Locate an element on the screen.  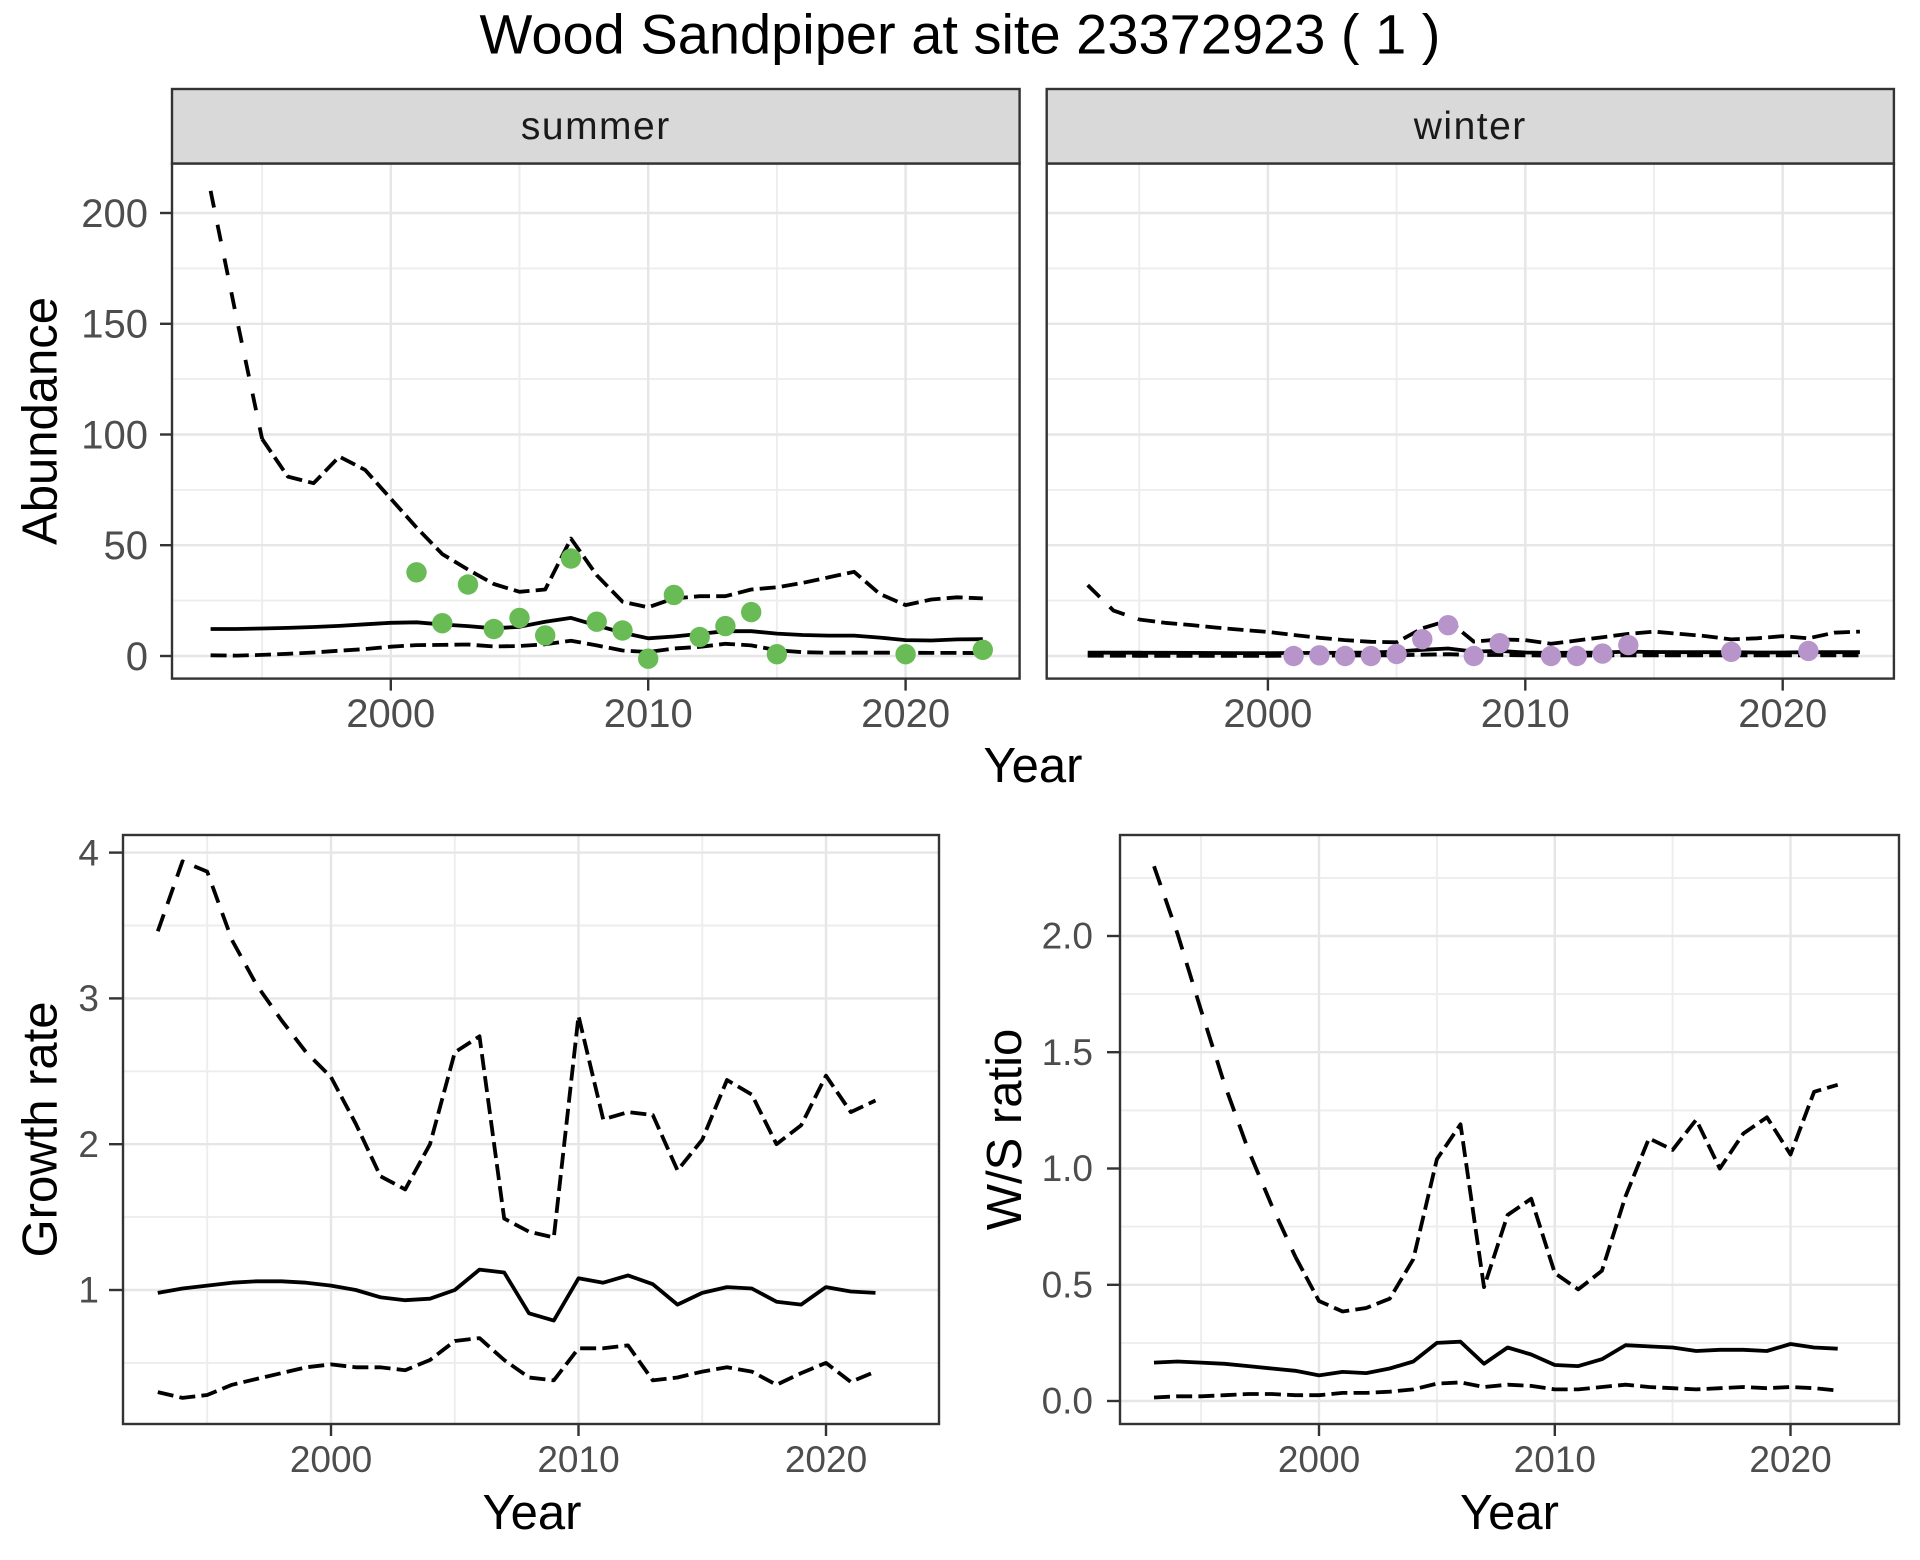
svg-text:Wood Sandpiper at site 2337292: Wood Sandpiper at site 23372923 ( 1 ) is located at coordinates (960, 34).